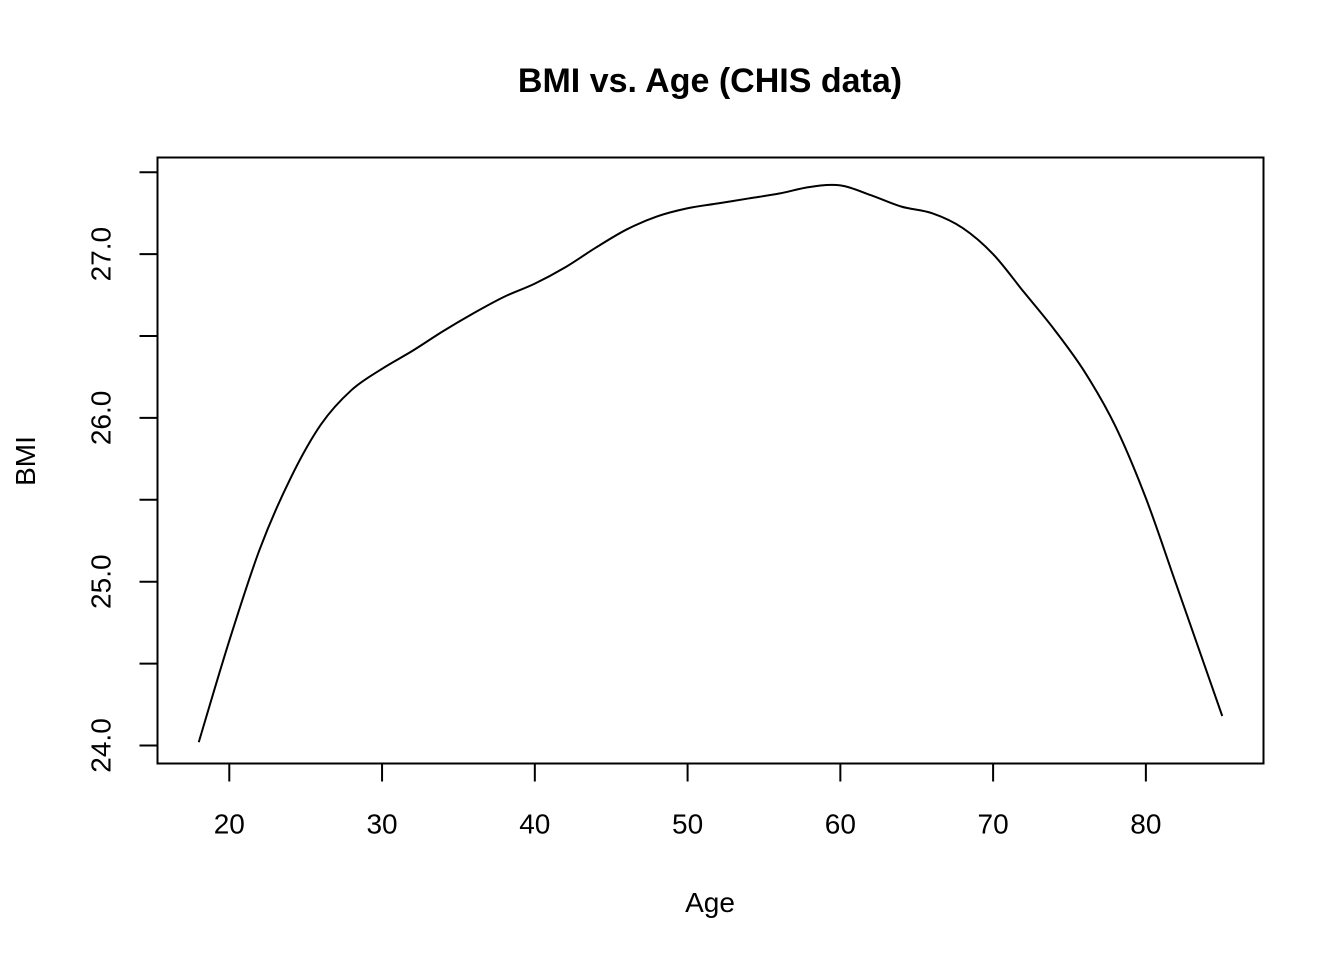 The height and width of the screenshot is (960, 1344). Describe the element at coordinates (687, 801) in the screenshot. I see `x-axis: 20 30 40 50 60 70 80` at that location.